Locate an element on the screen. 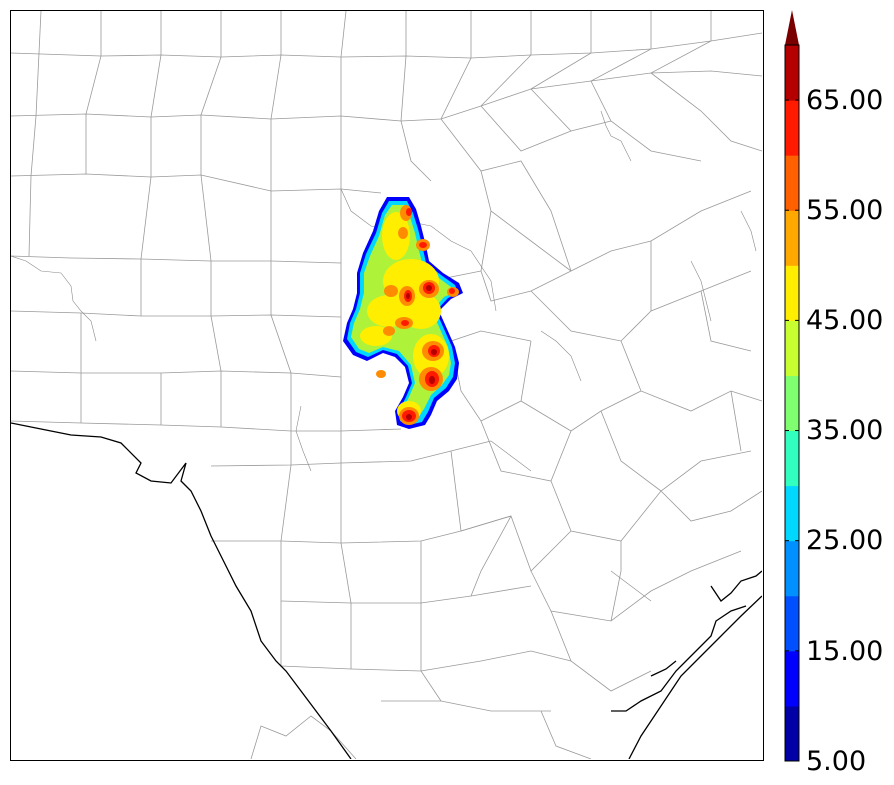 This screenshot has height=785, width=894. colorbar-label-15: 15.00 is located at coordinates (844, 651).